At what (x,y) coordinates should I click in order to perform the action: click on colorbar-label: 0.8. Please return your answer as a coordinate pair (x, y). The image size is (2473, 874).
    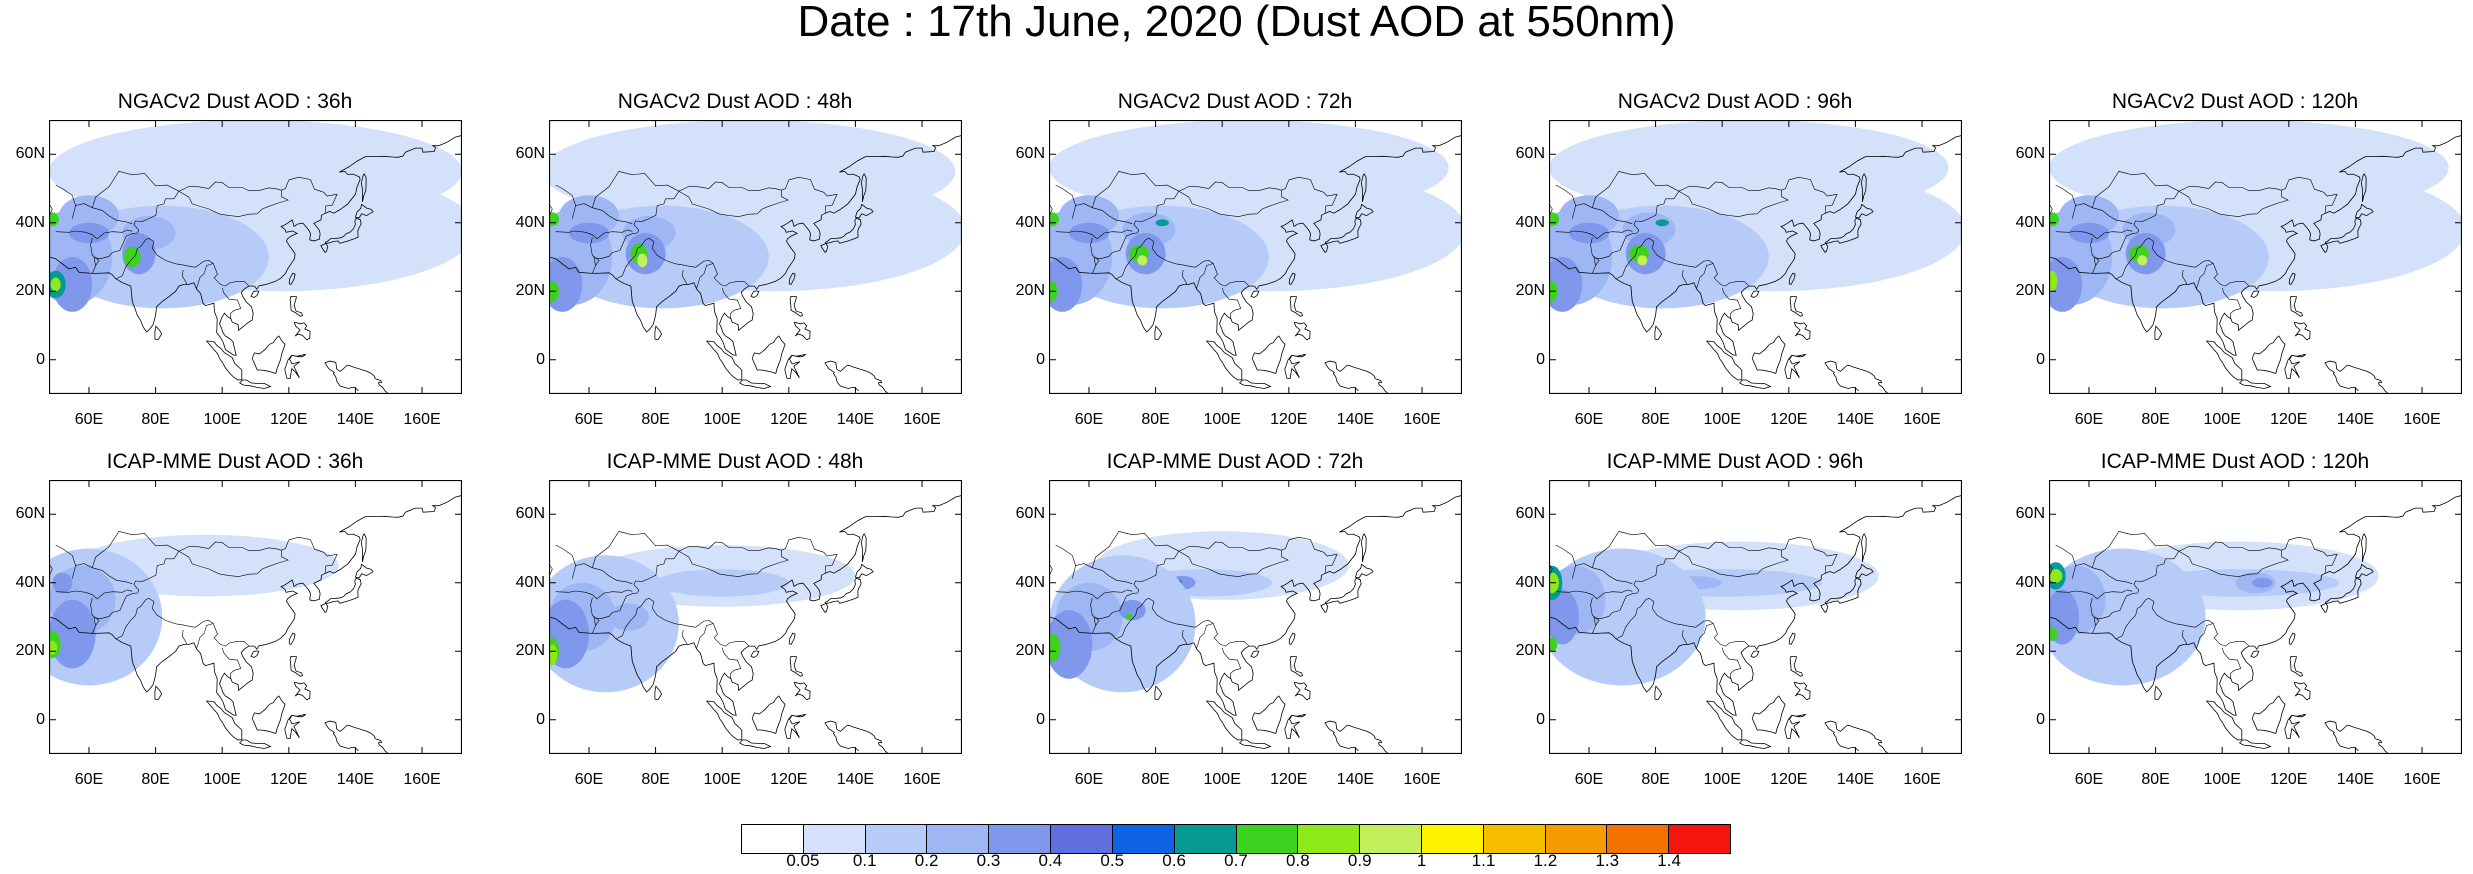
    Looking at the image, I should click on (1298, 860).